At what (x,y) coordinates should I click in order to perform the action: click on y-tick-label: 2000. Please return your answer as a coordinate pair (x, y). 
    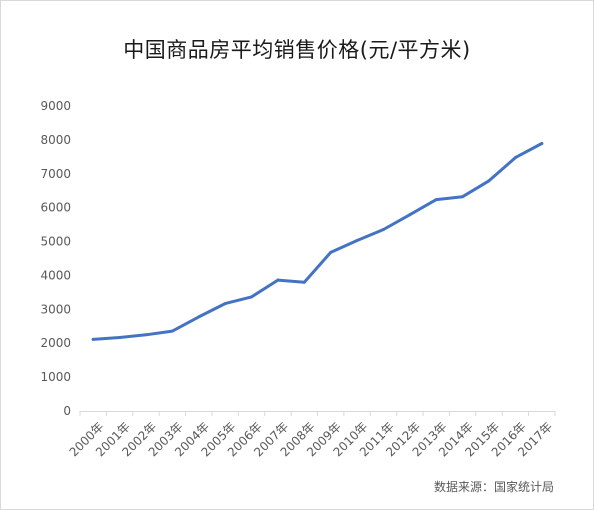
    Looking at the image, I should click on (55, 343).